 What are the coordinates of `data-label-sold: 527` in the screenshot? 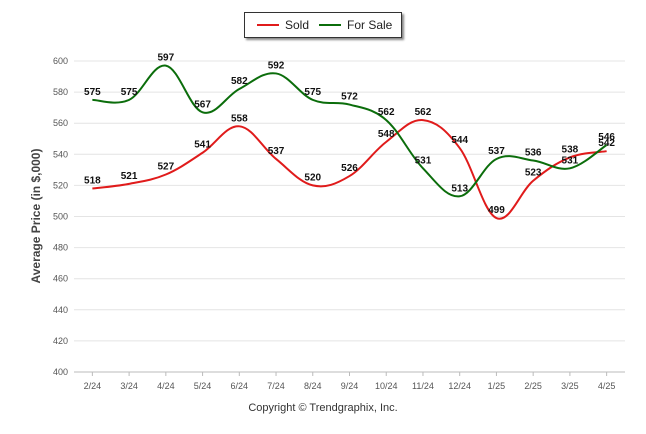 It's located at (165, 167).